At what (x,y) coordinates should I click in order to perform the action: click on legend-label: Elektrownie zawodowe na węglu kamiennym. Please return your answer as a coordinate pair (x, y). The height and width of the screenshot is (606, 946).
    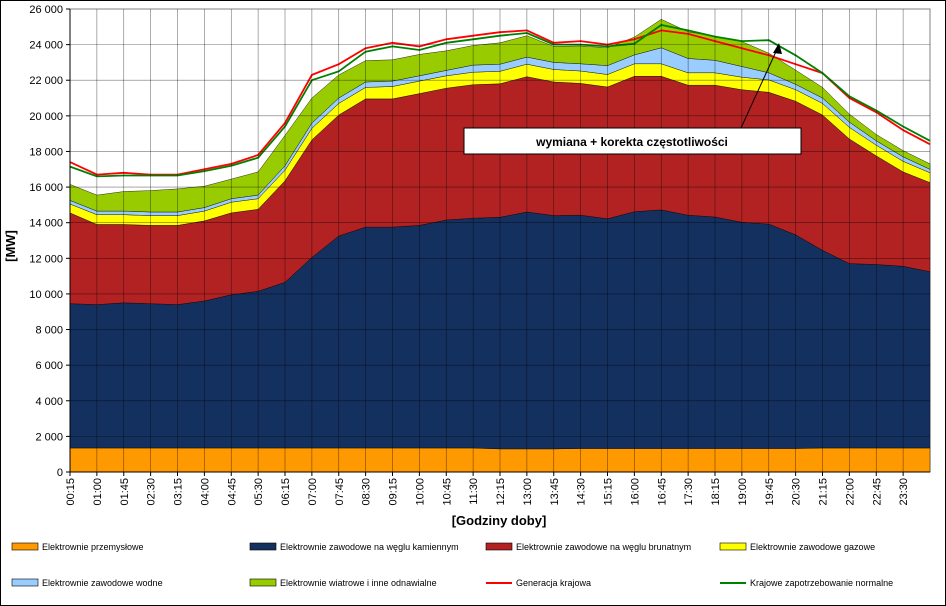
    Looking at the image, I should click on (369, 547).